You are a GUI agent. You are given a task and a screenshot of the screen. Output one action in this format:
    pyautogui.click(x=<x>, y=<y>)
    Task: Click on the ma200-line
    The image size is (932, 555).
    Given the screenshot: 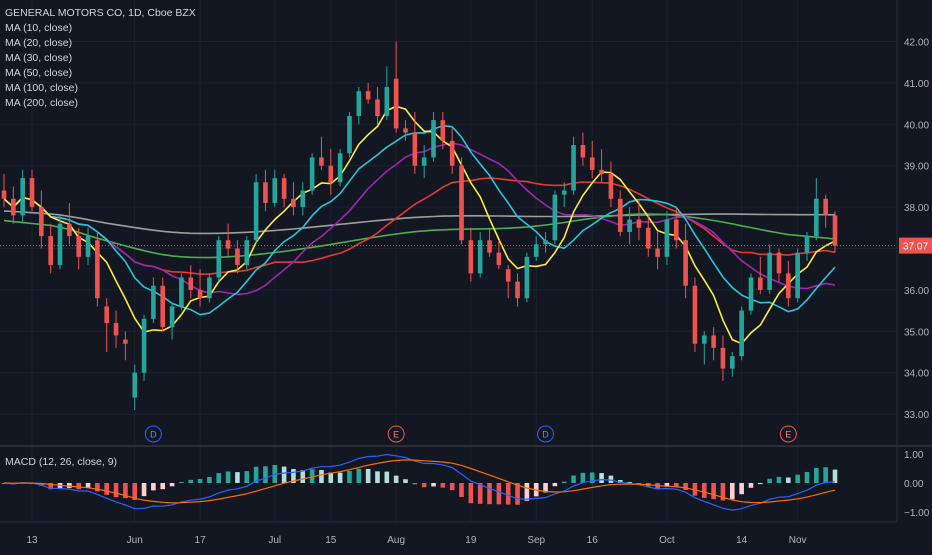 What is the action you would take?
    pyautogui.click(x=419, y=222)
    